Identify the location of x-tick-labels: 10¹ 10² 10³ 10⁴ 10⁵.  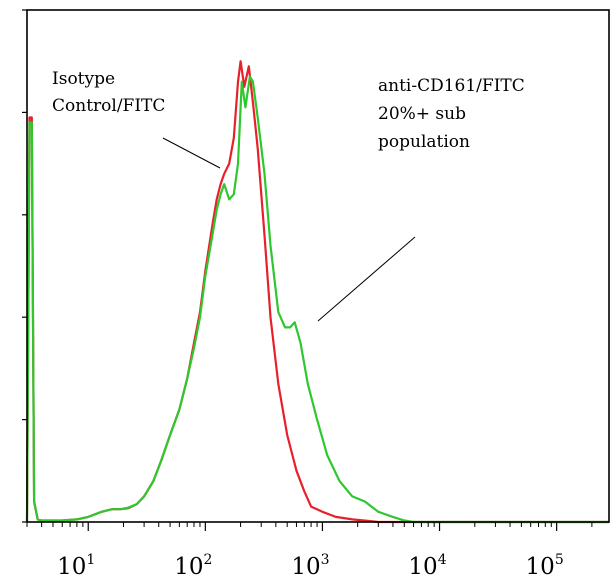
(310, 566).